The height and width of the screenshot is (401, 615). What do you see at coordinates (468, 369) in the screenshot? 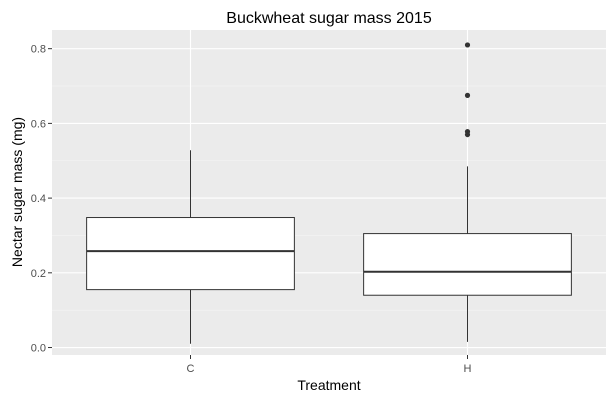
I see `x-tick-label: H` at bounding box center [468, 369].